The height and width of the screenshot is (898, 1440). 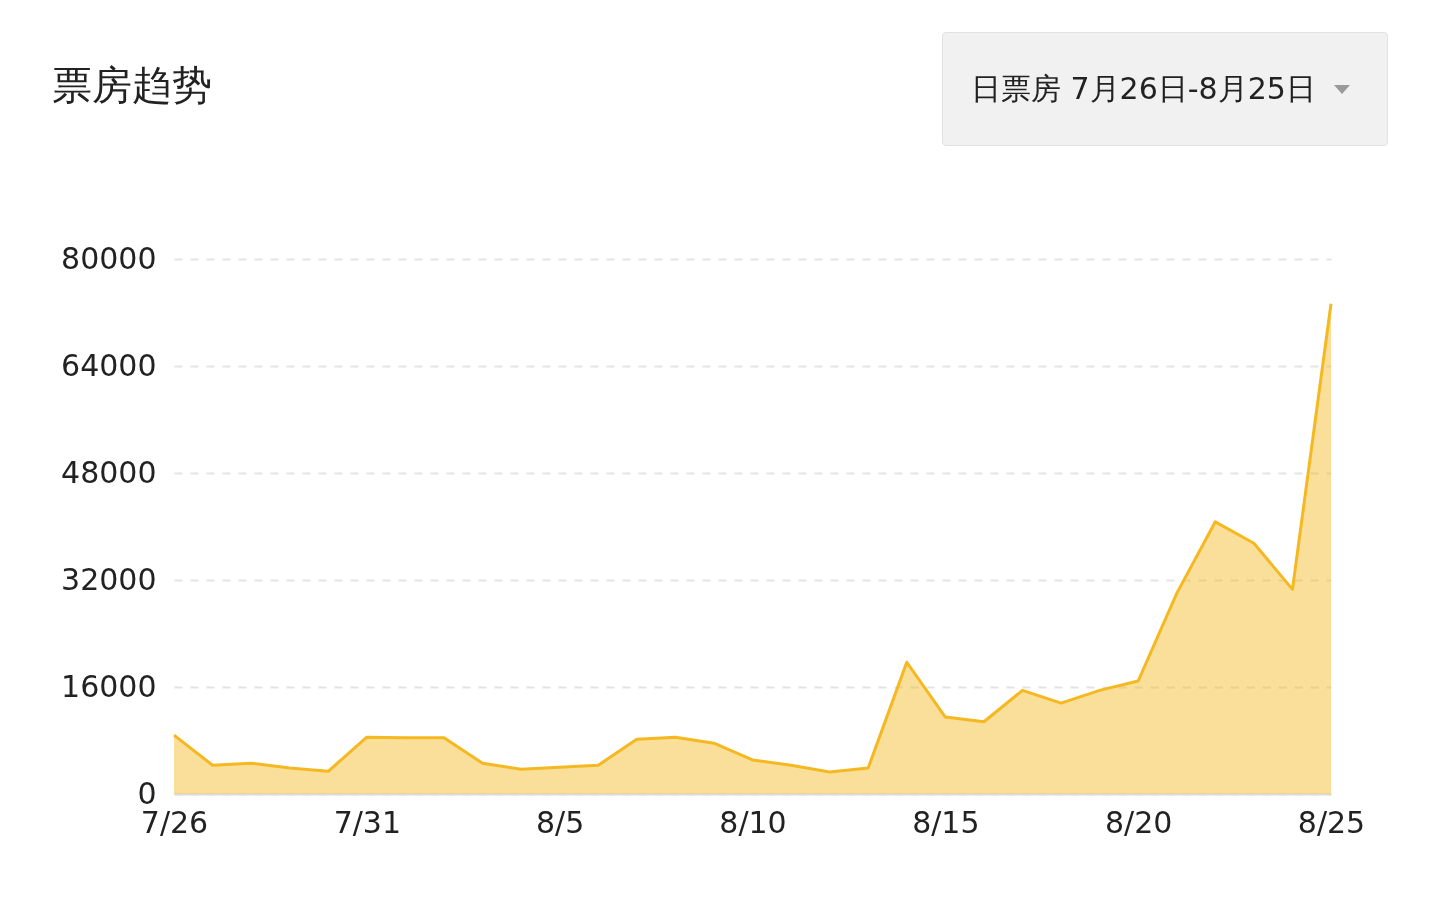 I want to click on x-tick-label: 8/20, so click(x=1138, y=822).